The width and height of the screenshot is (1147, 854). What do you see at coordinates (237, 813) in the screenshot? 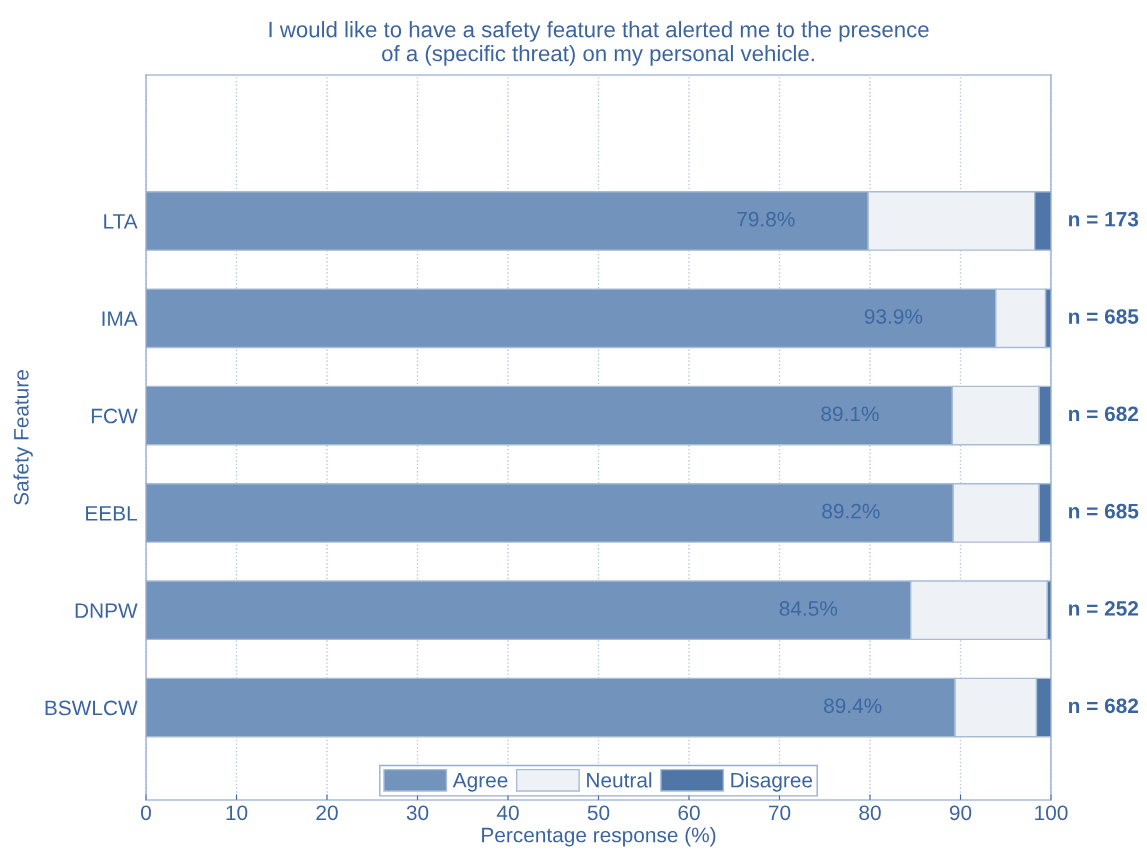
I see `x-tick-label: 10` at bounding box center [237, 813].